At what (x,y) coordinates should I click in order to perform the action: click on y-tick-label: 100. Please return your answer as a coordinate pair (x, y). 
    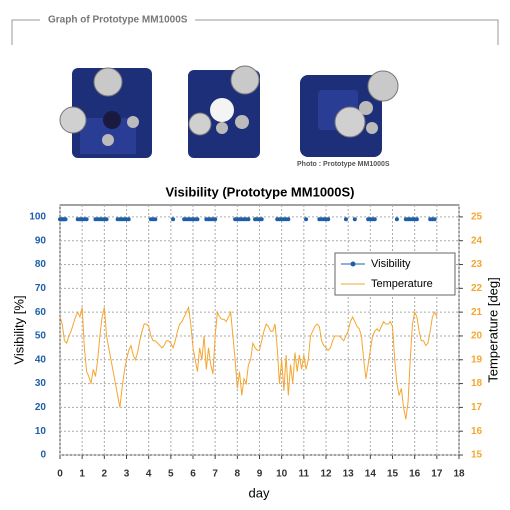
    Looking at the image, I should click on (37, 217).